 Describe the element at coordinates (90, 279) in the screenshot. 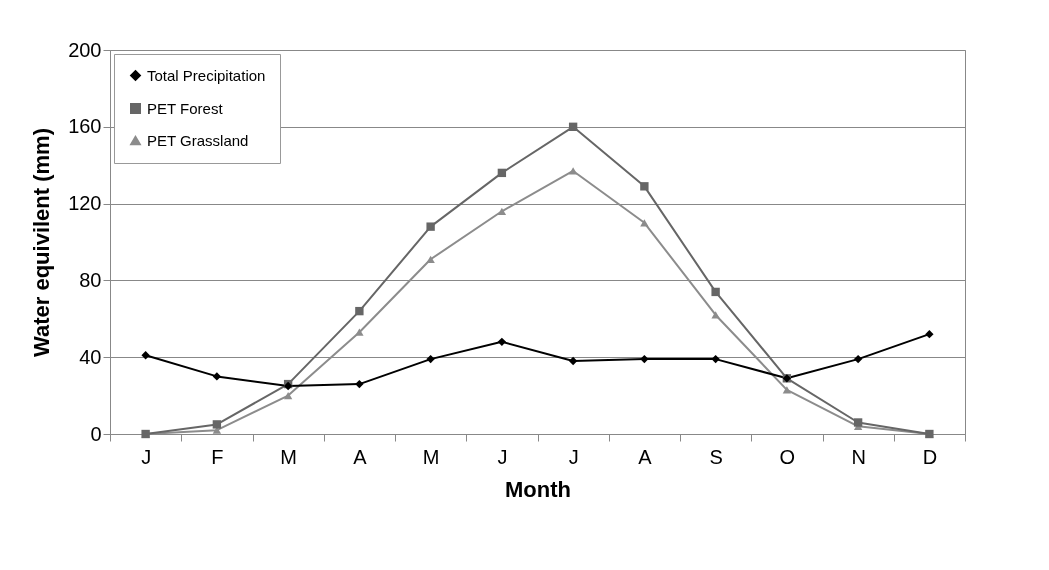

I see `y-tick-label: 80` at that location.